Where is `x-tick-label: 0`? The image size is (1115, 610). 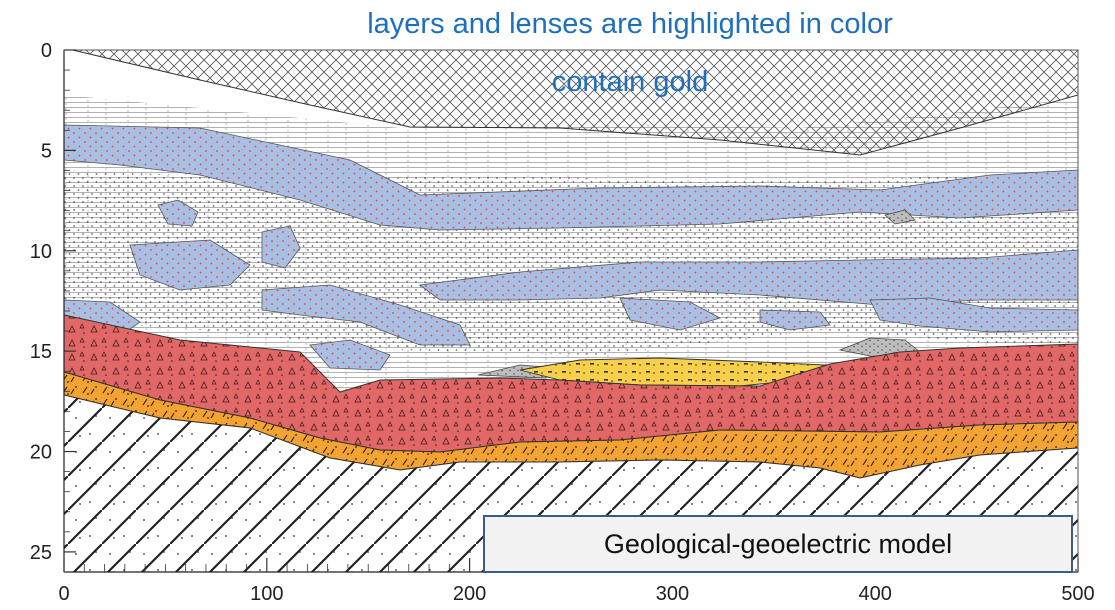 x-tick-label: 0 is located at coordinates (63, 594).